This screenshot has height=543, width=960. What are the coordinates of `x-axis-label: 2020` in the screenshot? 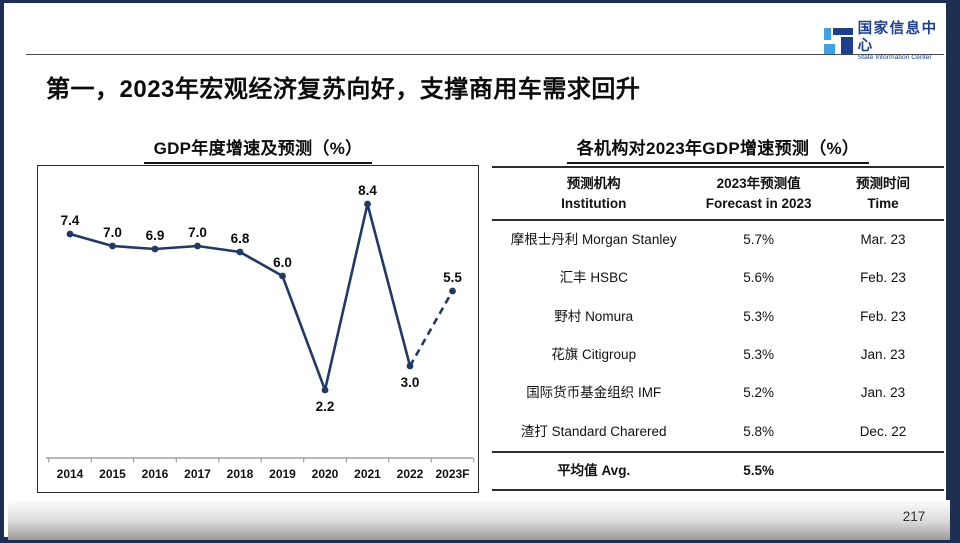 It's located at (325, 474).